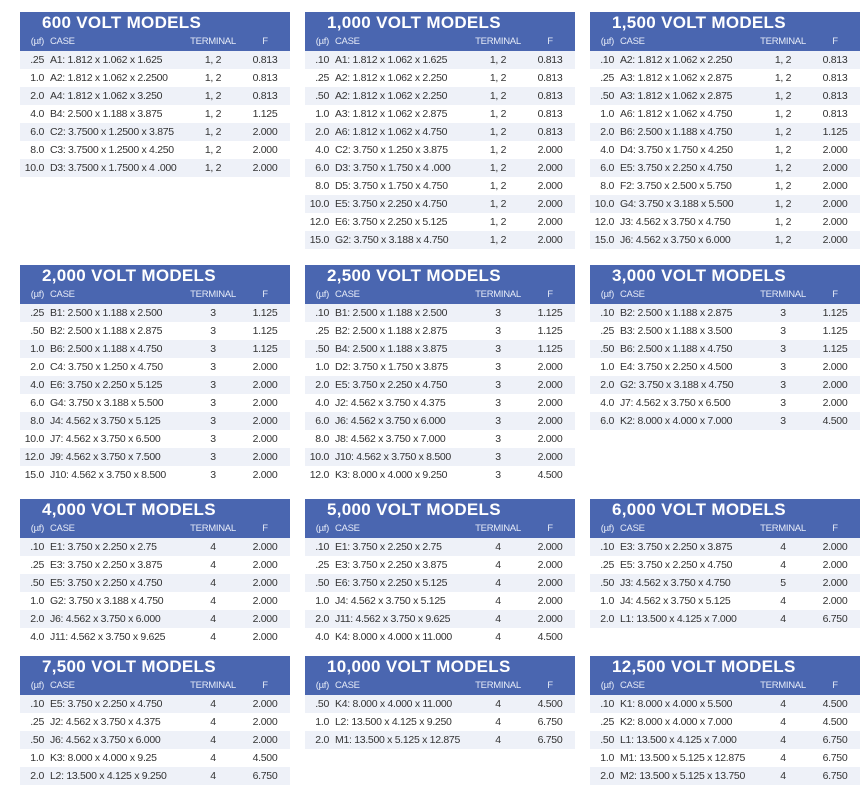 The height and width of the screenshot is (801, 867). Describe the element at coordinates (676, 186) in the screenshot. I see `cell-case-dimensions: F2: 3.750 x 2.500 x 5.750` at that location.